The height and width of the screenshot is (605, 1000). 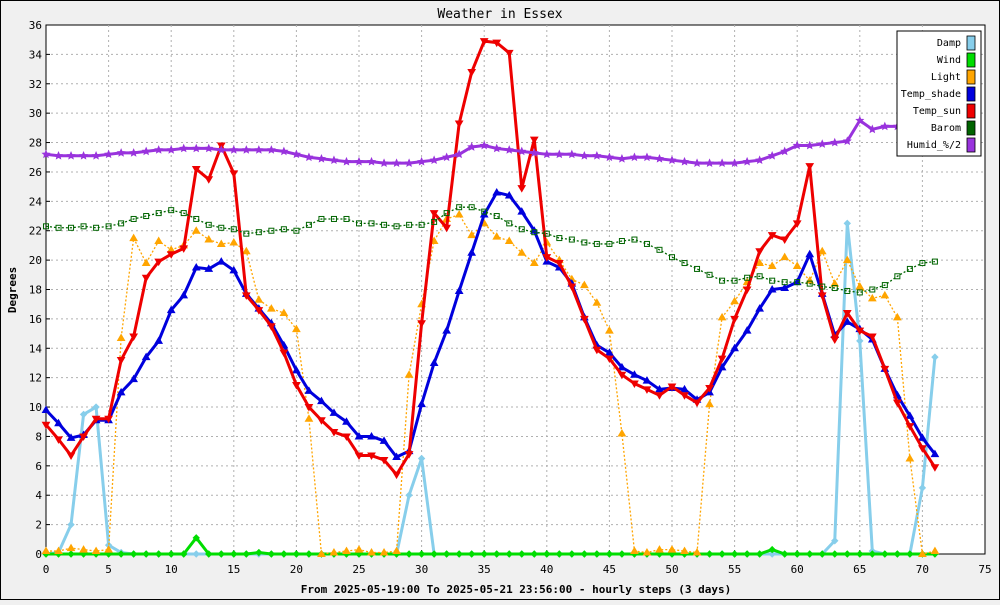 I want to click on y-axis-label: Degrees, so click(x=12, y=290).